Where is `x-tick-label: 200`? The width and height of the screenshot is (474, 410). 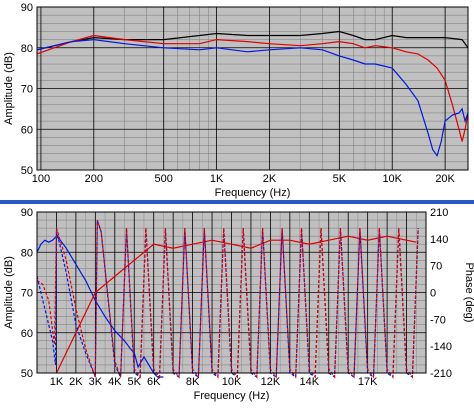
x-tick-label: 200 is located at coordinates (94, 179).